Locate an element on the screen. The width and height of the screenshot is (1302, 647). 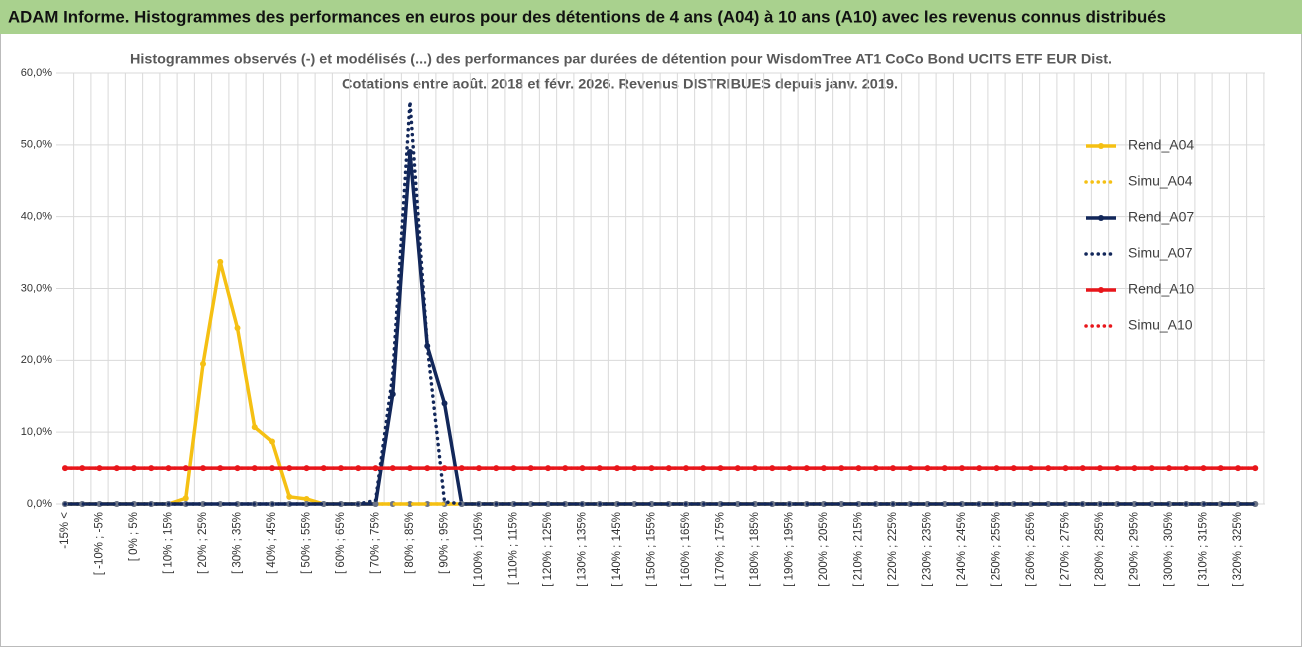
x-tick-label: [ 30% ; 35% is located at coordinates (238, 543).